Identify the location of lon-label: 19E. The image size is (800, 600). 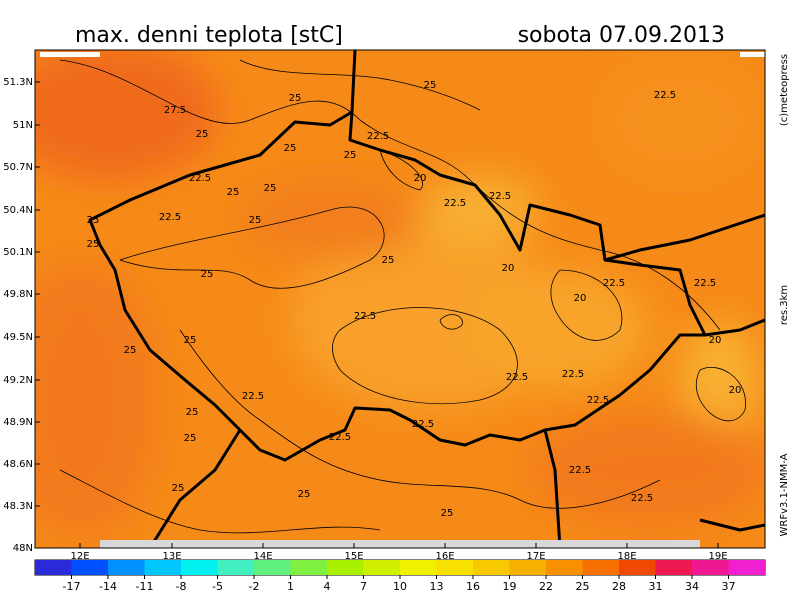
(717, 556).